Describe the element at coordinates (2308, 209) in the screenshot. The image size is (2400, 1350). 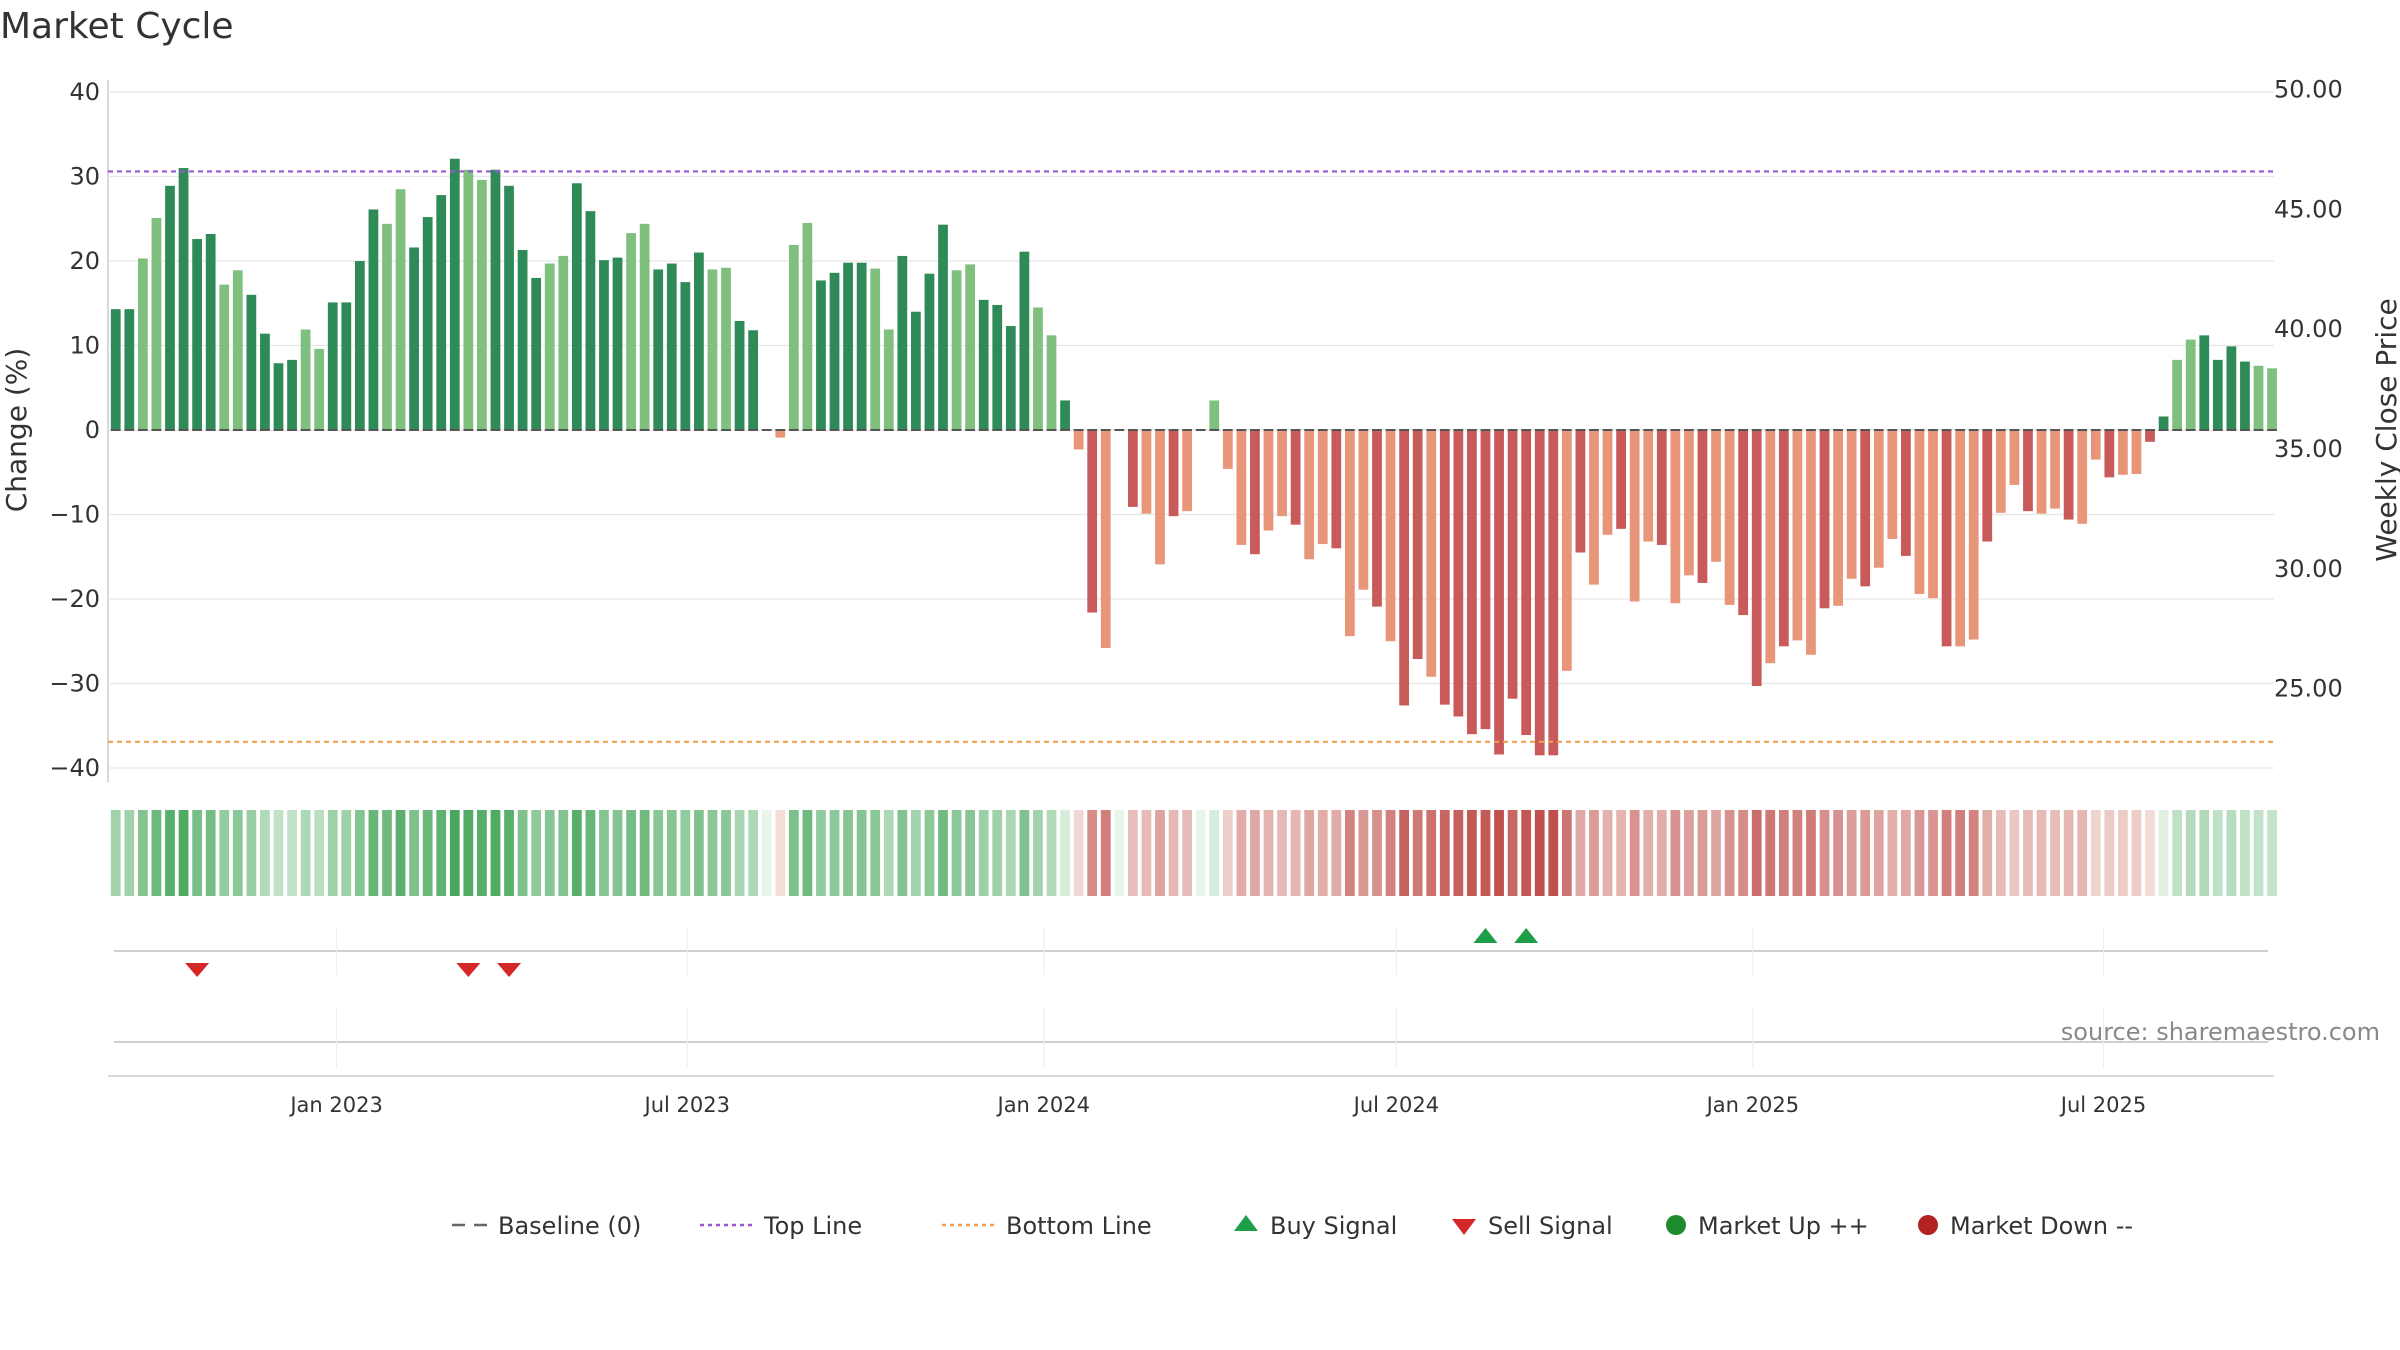
I see `y2-tick-label: 45.00` at that location.